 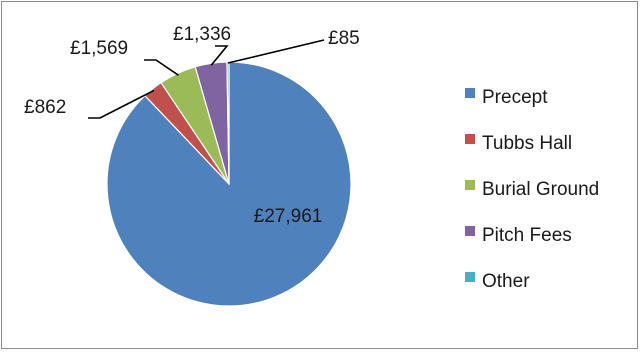 What do you see at coordinates (276, 51) in the screenshot?
I see `leader-line-other` at bounding box center [276, 51].